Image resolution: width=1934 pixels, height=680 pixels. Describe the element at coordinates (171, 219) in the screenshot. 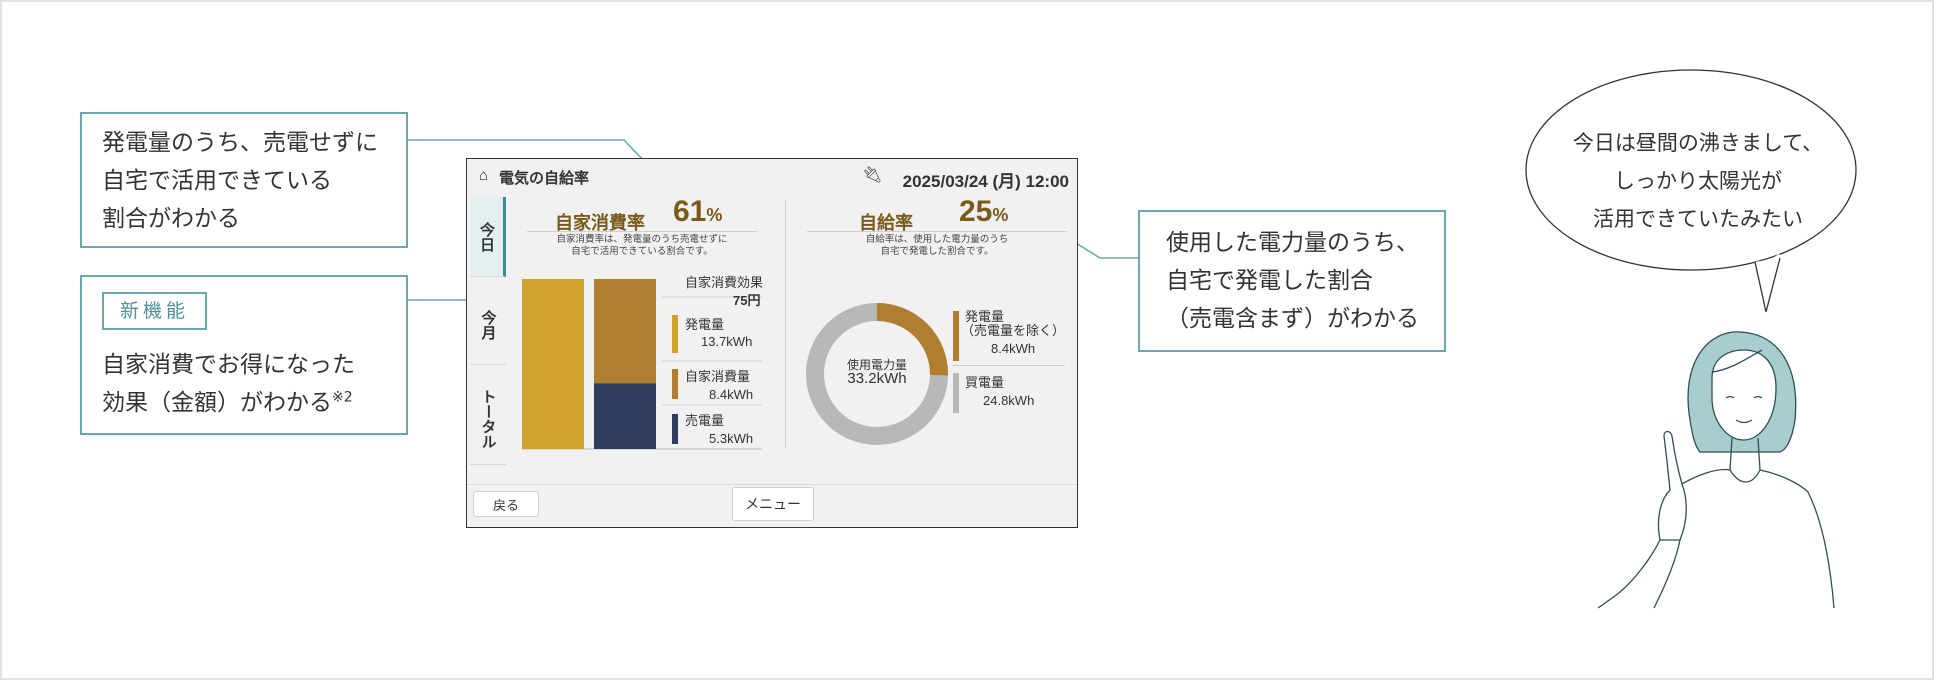

I see `callout-line: 割合がわかる` at that location.